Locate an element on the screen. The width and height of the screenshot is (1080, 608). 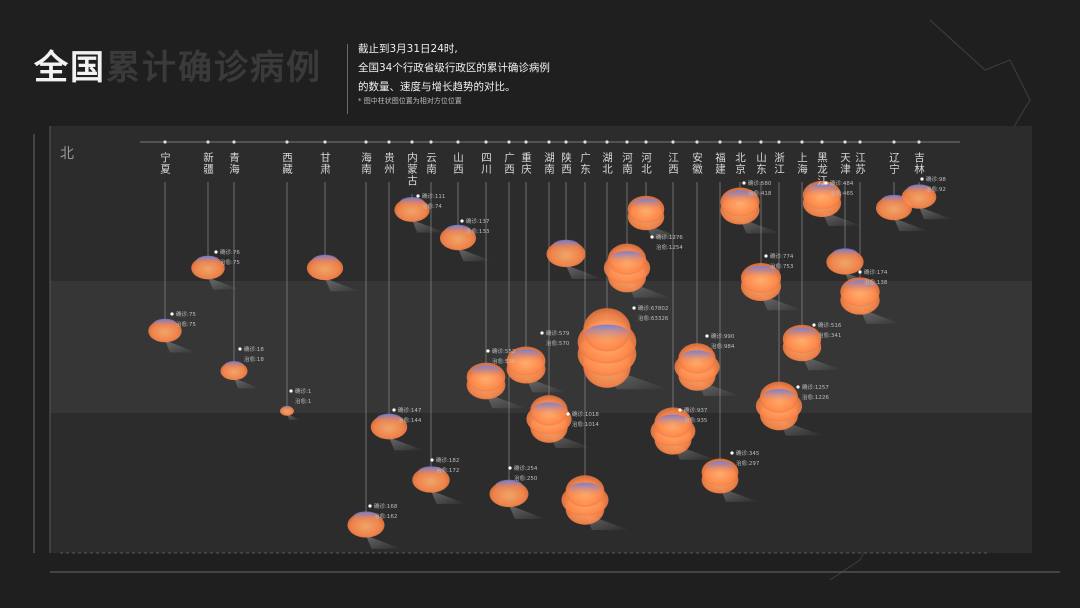
confirmed-value: 确诊:484 is located at coordinates (842, 183).